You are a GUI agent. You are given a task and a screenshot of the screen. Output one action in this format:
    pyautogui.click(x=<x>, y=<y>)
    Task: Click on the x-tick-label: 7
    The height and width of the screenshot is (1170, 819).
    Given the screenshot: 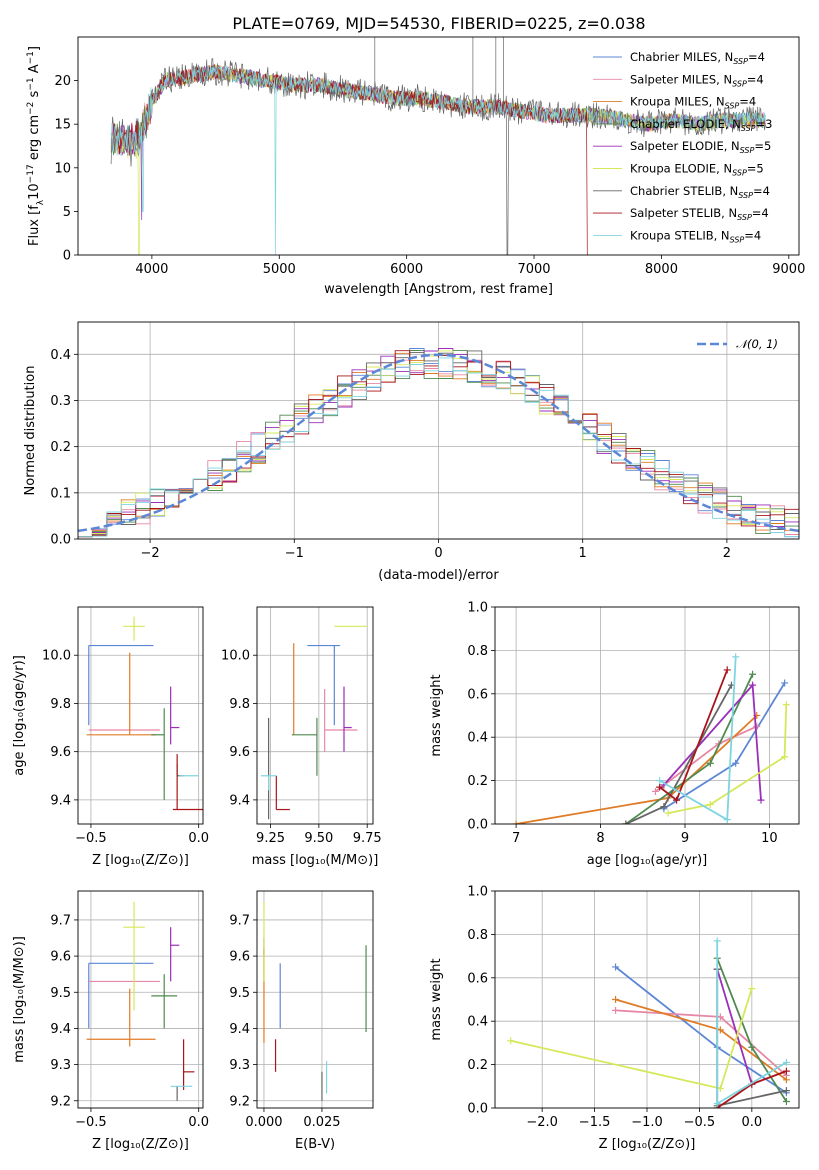 What is the action you would take?
    pyautogui.click(x=516, y=838)
    